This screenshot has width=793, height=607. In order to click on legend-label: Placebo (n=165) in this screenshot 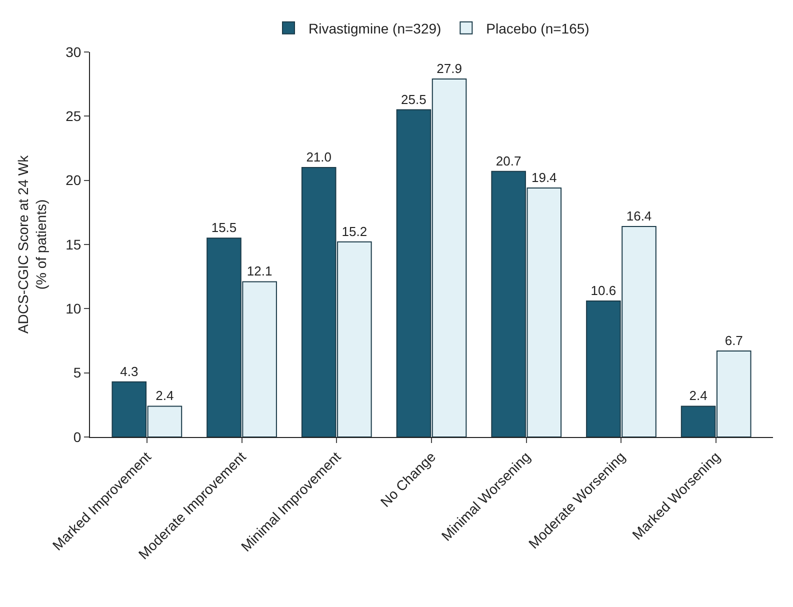, I will do `click(538, 28)`.